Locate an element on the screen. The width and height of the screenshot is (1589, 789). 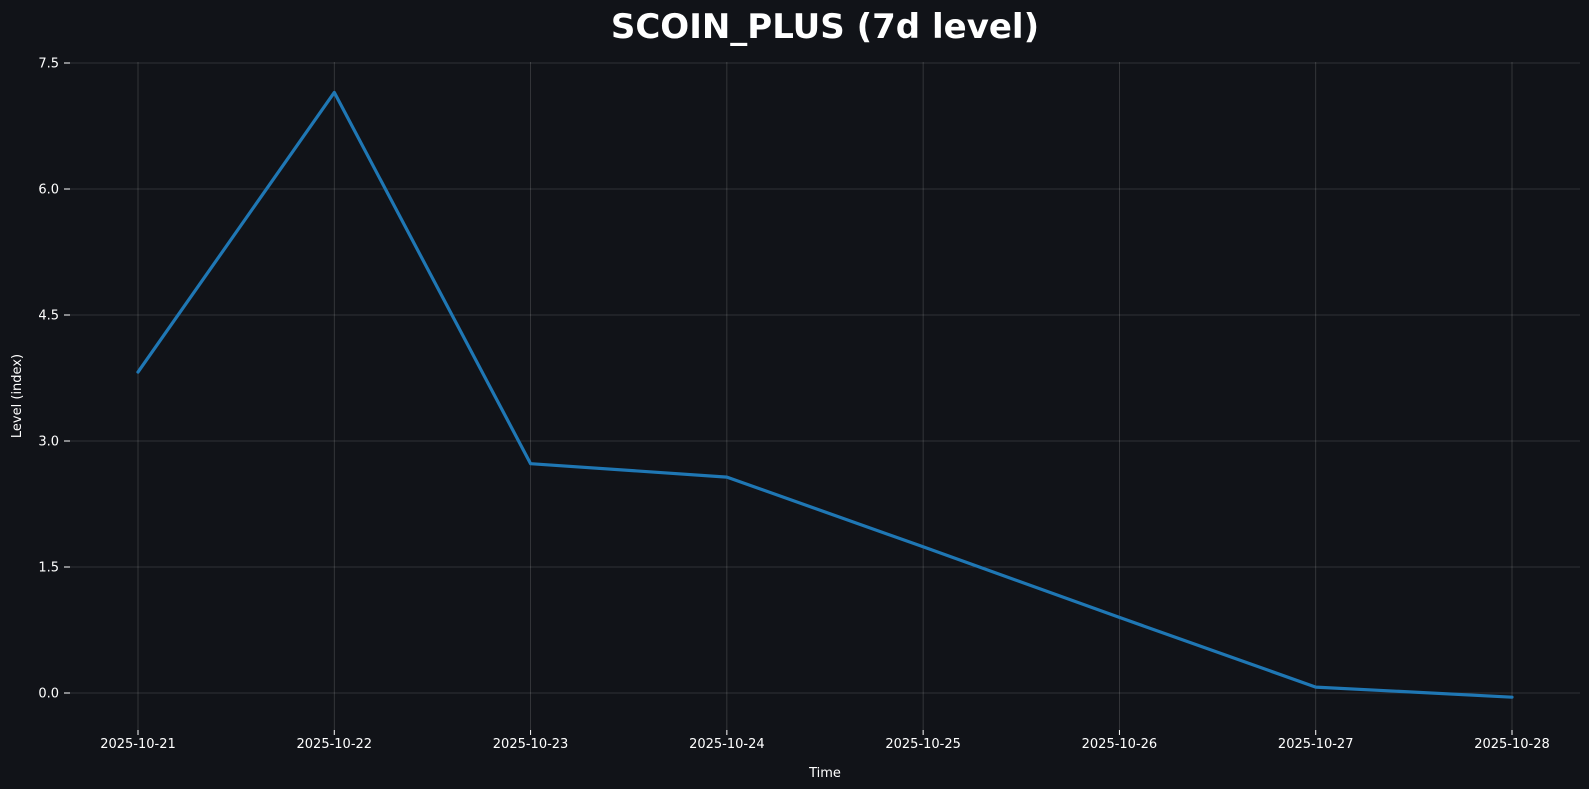
x-axis-label: Time is located at coordinates (824, 773).